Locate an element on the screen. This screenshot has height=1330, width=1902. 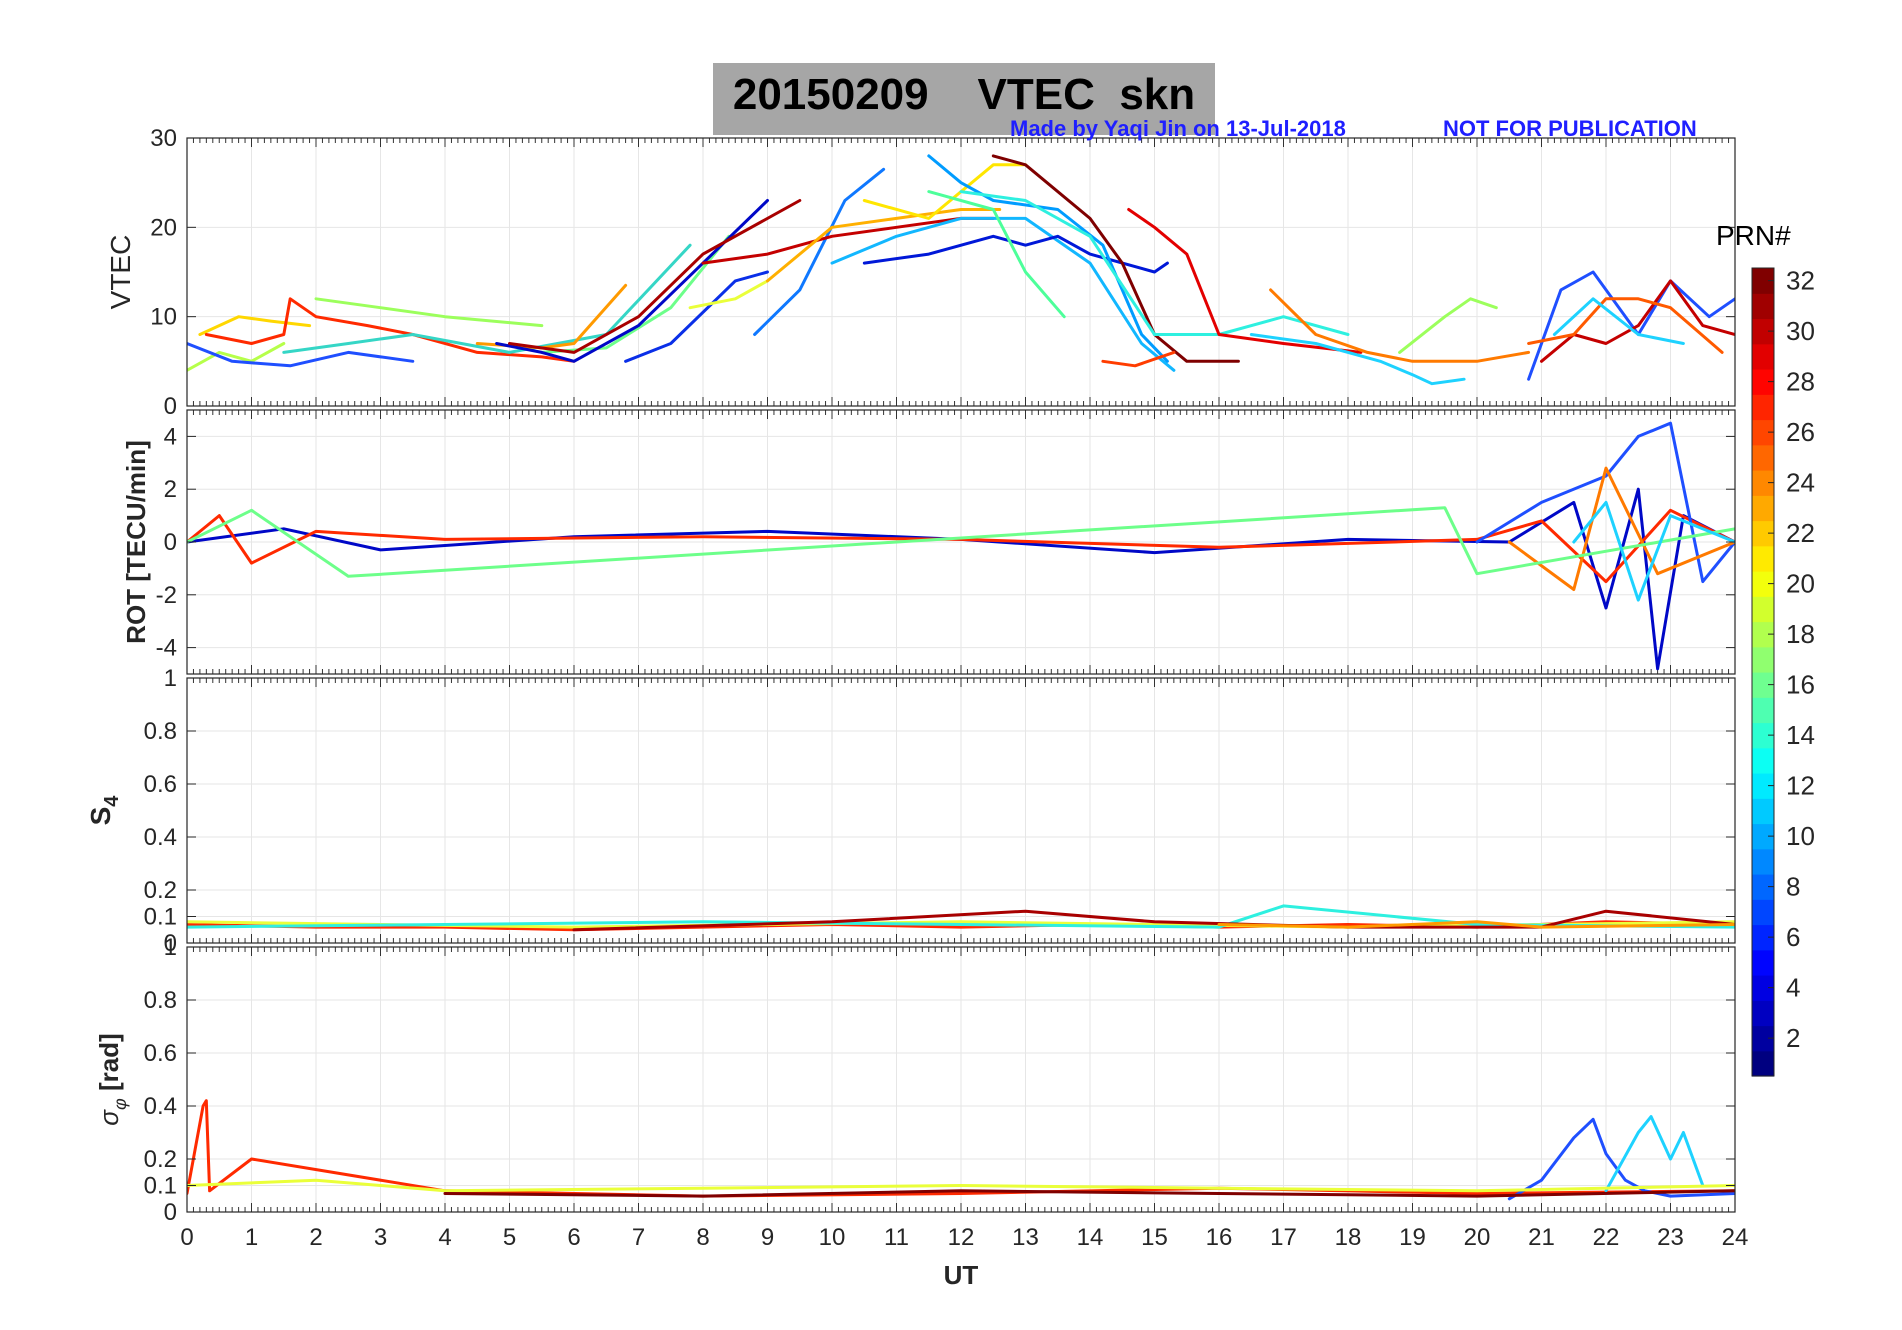
y-tick-label: 4 is located at coordinates (170, 436).